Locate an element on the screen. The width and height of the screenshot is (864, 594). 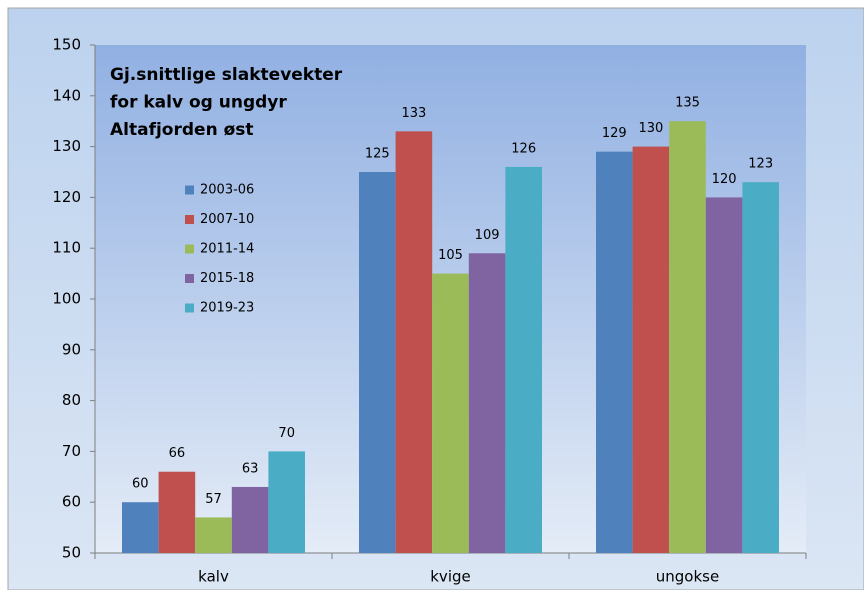
x-tick-label: kalv is located at coordinates (213, 577).